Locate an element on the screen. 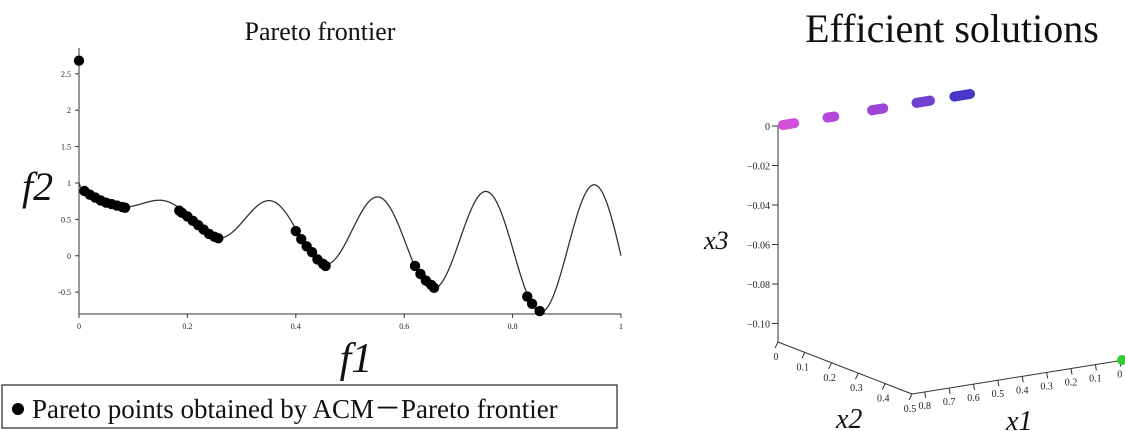 This screenshot has width=1125, height=431. x3-tick-label: 0 is located at coordinates (767, 127).